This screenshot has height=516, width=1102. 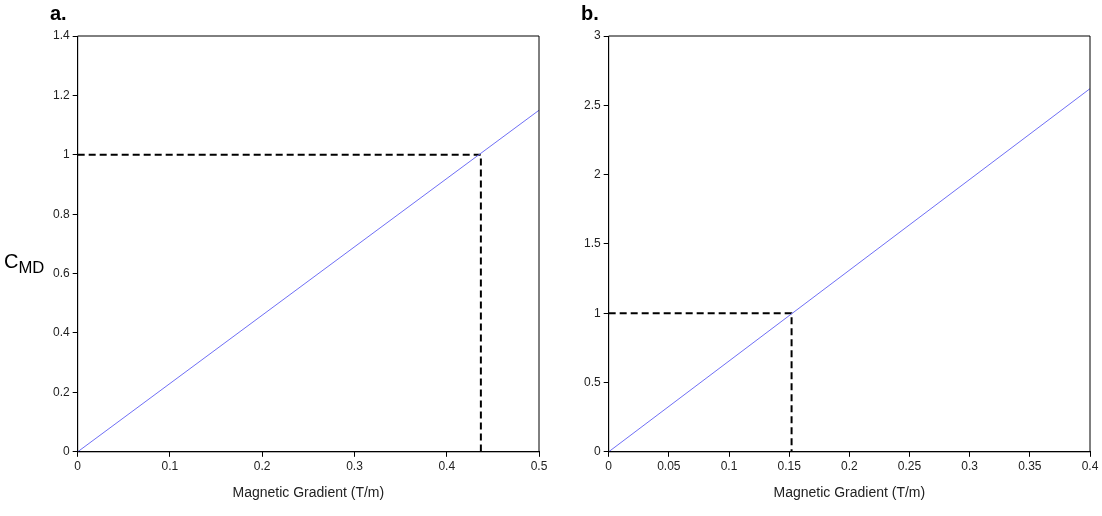 What do you see at coordinates (590, 12) in the screenshot?
I see `chart-title: b.` at bounding box center [590, 12].